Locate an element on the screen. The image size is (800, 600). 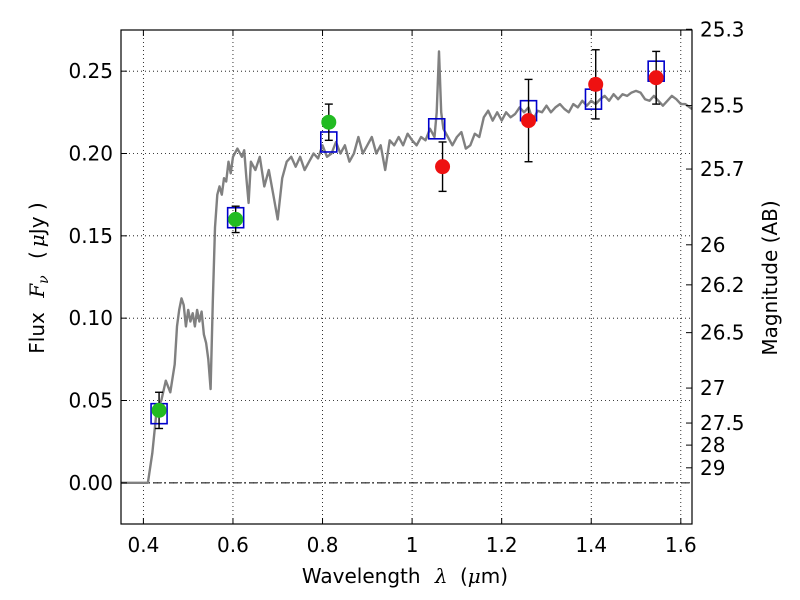
y-axis-title-main: Flux is located at coordinates (37, 333).